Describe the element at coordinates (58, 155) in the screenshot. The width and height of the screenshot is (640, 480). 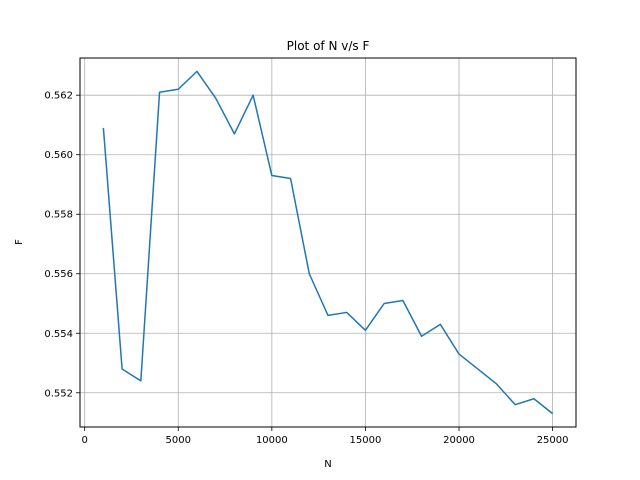
I see `y-tick-label: 0.560` at that location.